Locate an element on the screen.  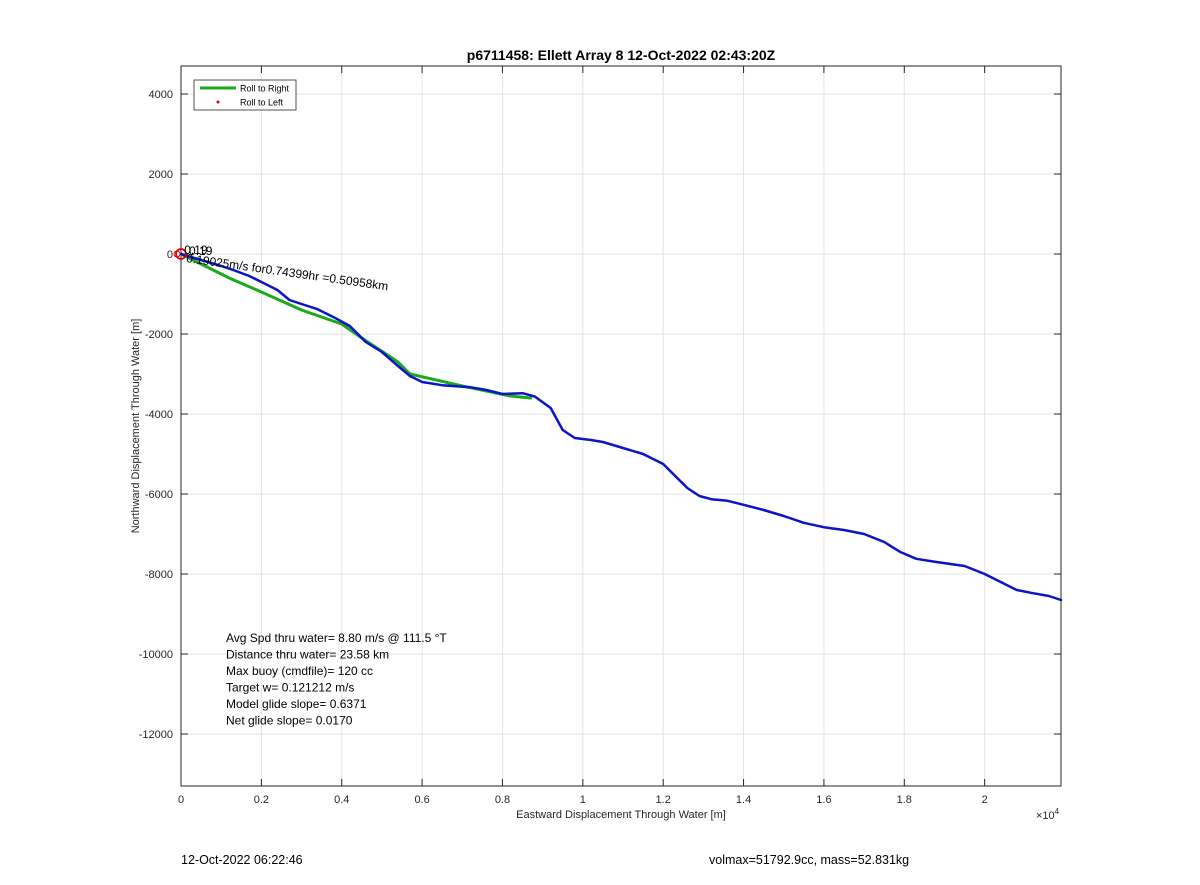
y-tick-label: 0 is located at coordinates (170, 255).